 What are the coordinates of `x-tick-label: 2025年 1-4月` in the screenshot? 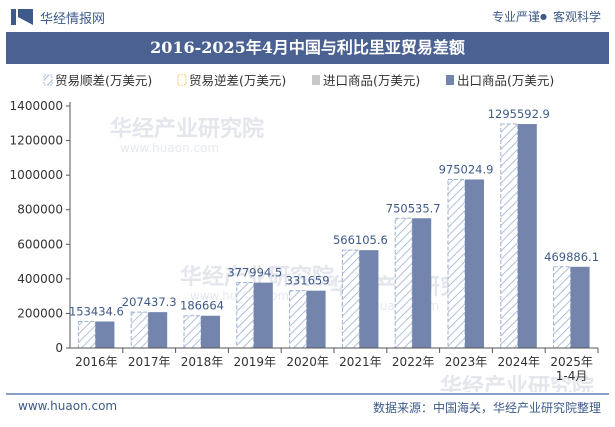 It's located at (571, 369).